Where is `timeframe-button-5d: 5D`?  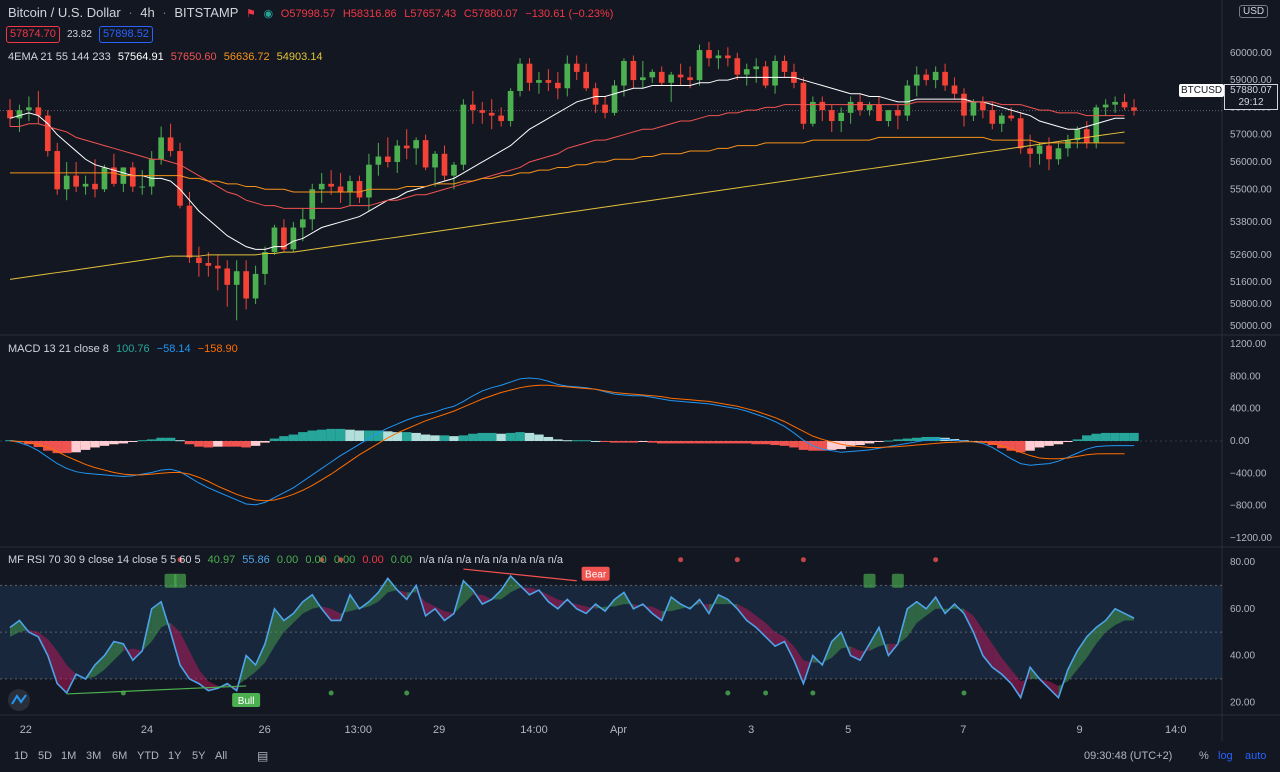
timeframe-button-5d: 5D is located at coordinates (45, 756).